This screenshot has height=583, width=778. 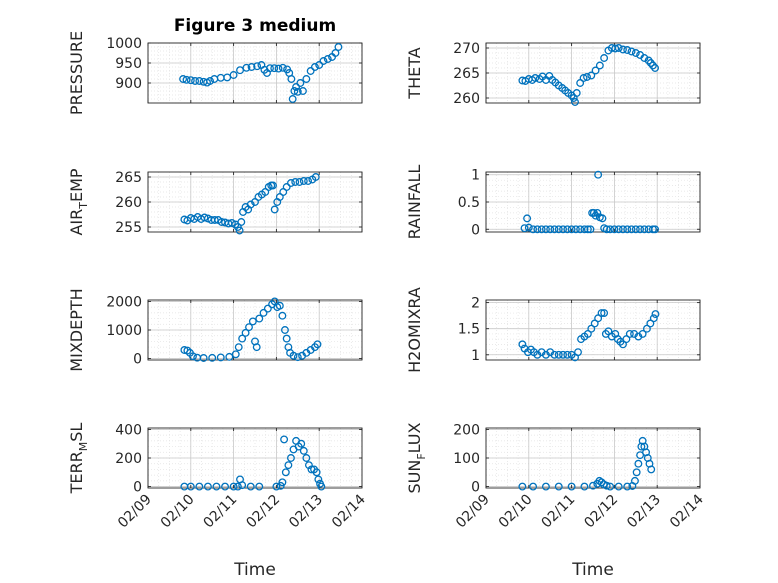 I want to click on y-axis-label-main: RAINFALL, so click(x=414, y=202).